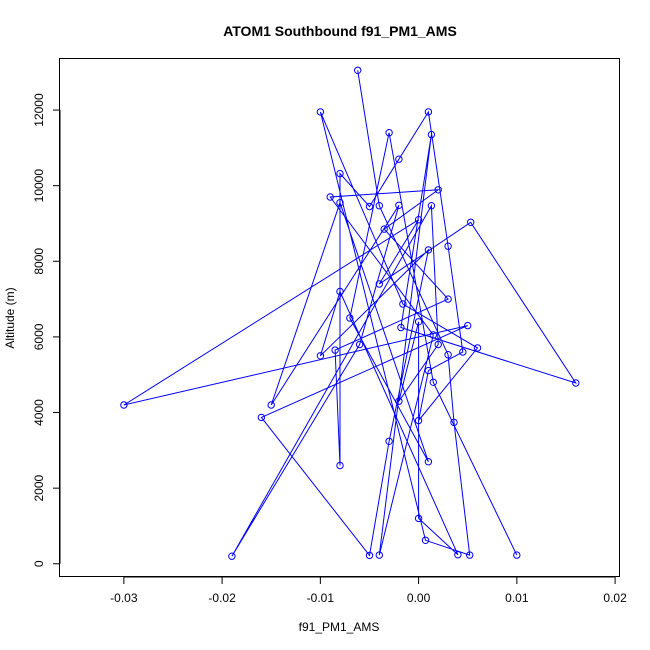 The width and height of the screenshot is (650, 650). What do you see at coordinates (124, 598) in the screenshot?
I see `x-tick-label: -0.03` at bounding box center [124, 598].